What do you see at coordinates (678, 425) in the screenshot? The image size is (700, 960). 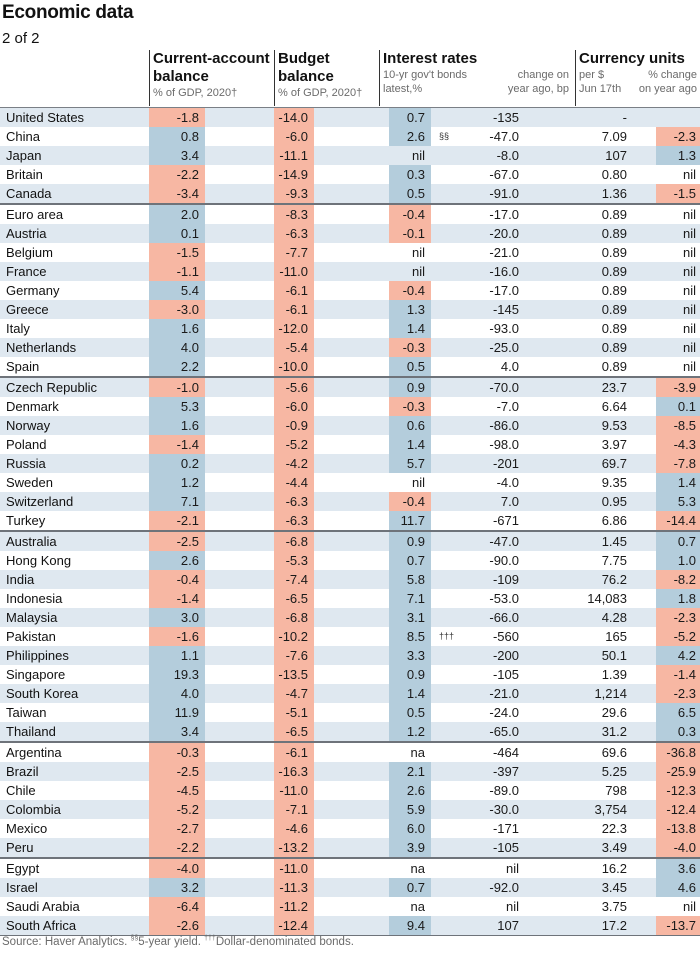 I see `currency-change-value: -8.5` at bounding box center [678, 425].